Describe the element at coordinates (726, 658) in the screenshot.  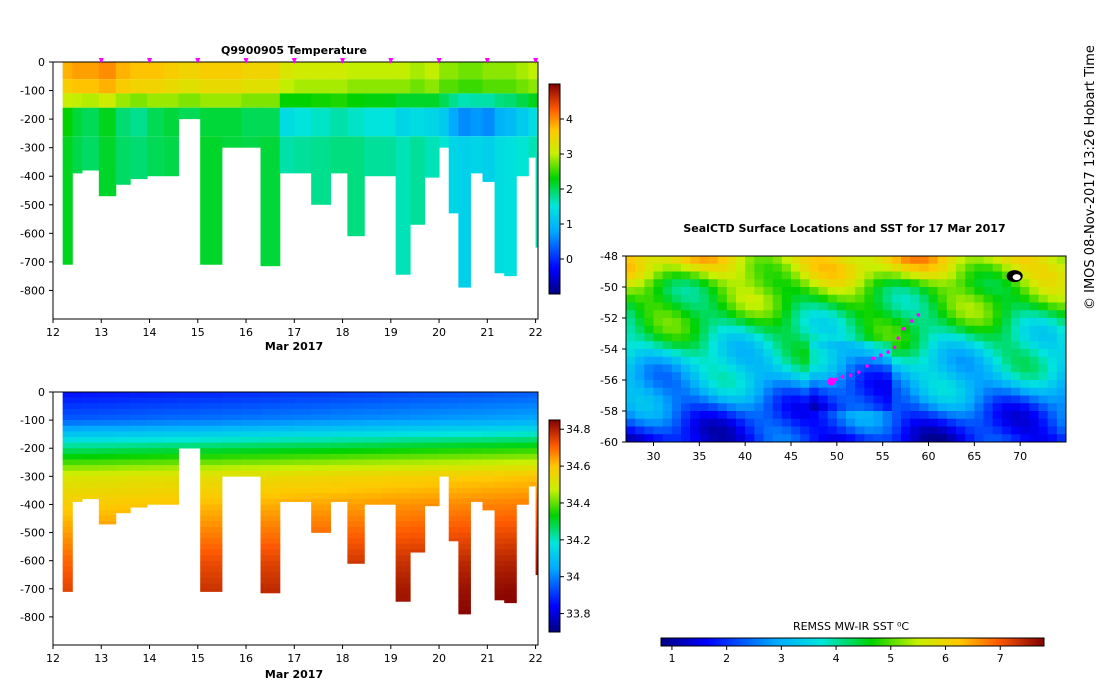
I see `sst-colorbar-tick-label: 2` at that location.